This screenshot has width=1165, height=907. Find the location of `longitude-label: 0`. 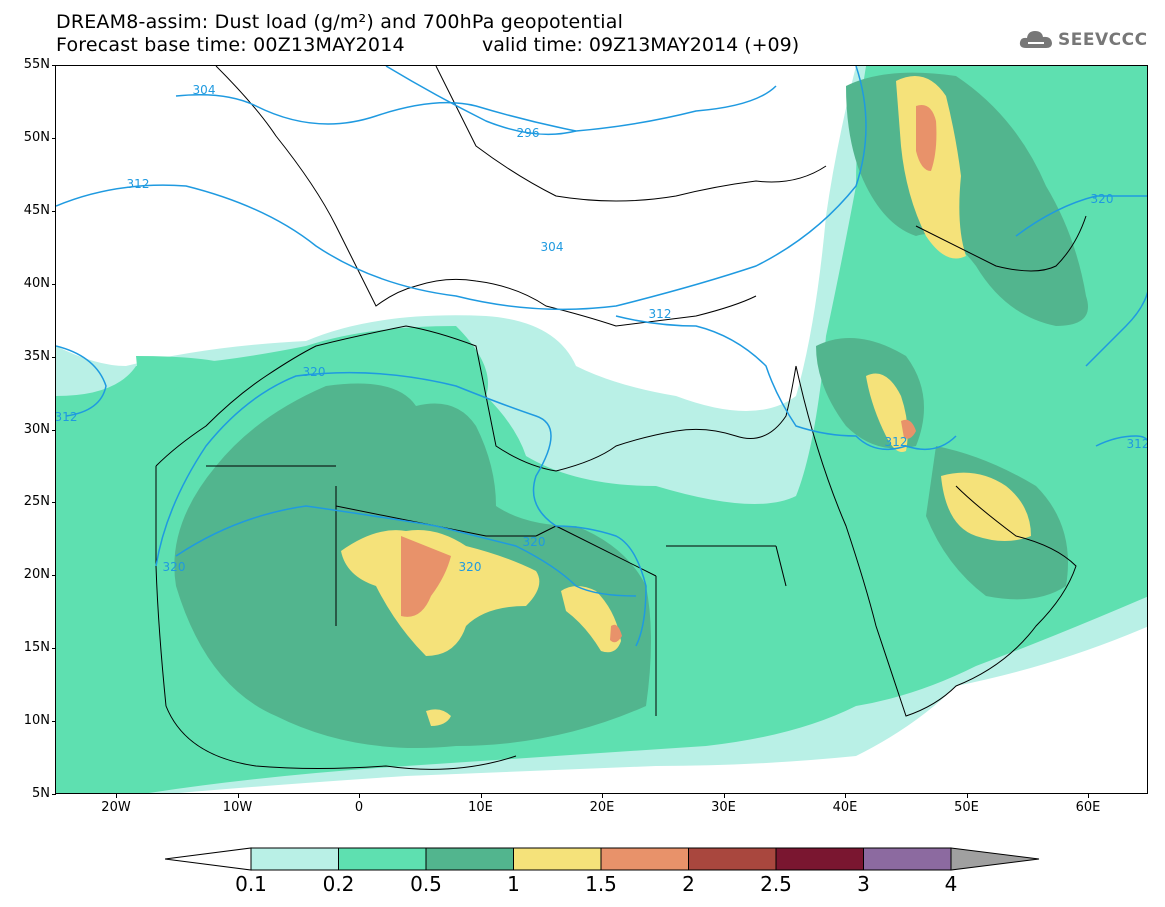

longitude-label: 0 is located at coordinates (359, 807).